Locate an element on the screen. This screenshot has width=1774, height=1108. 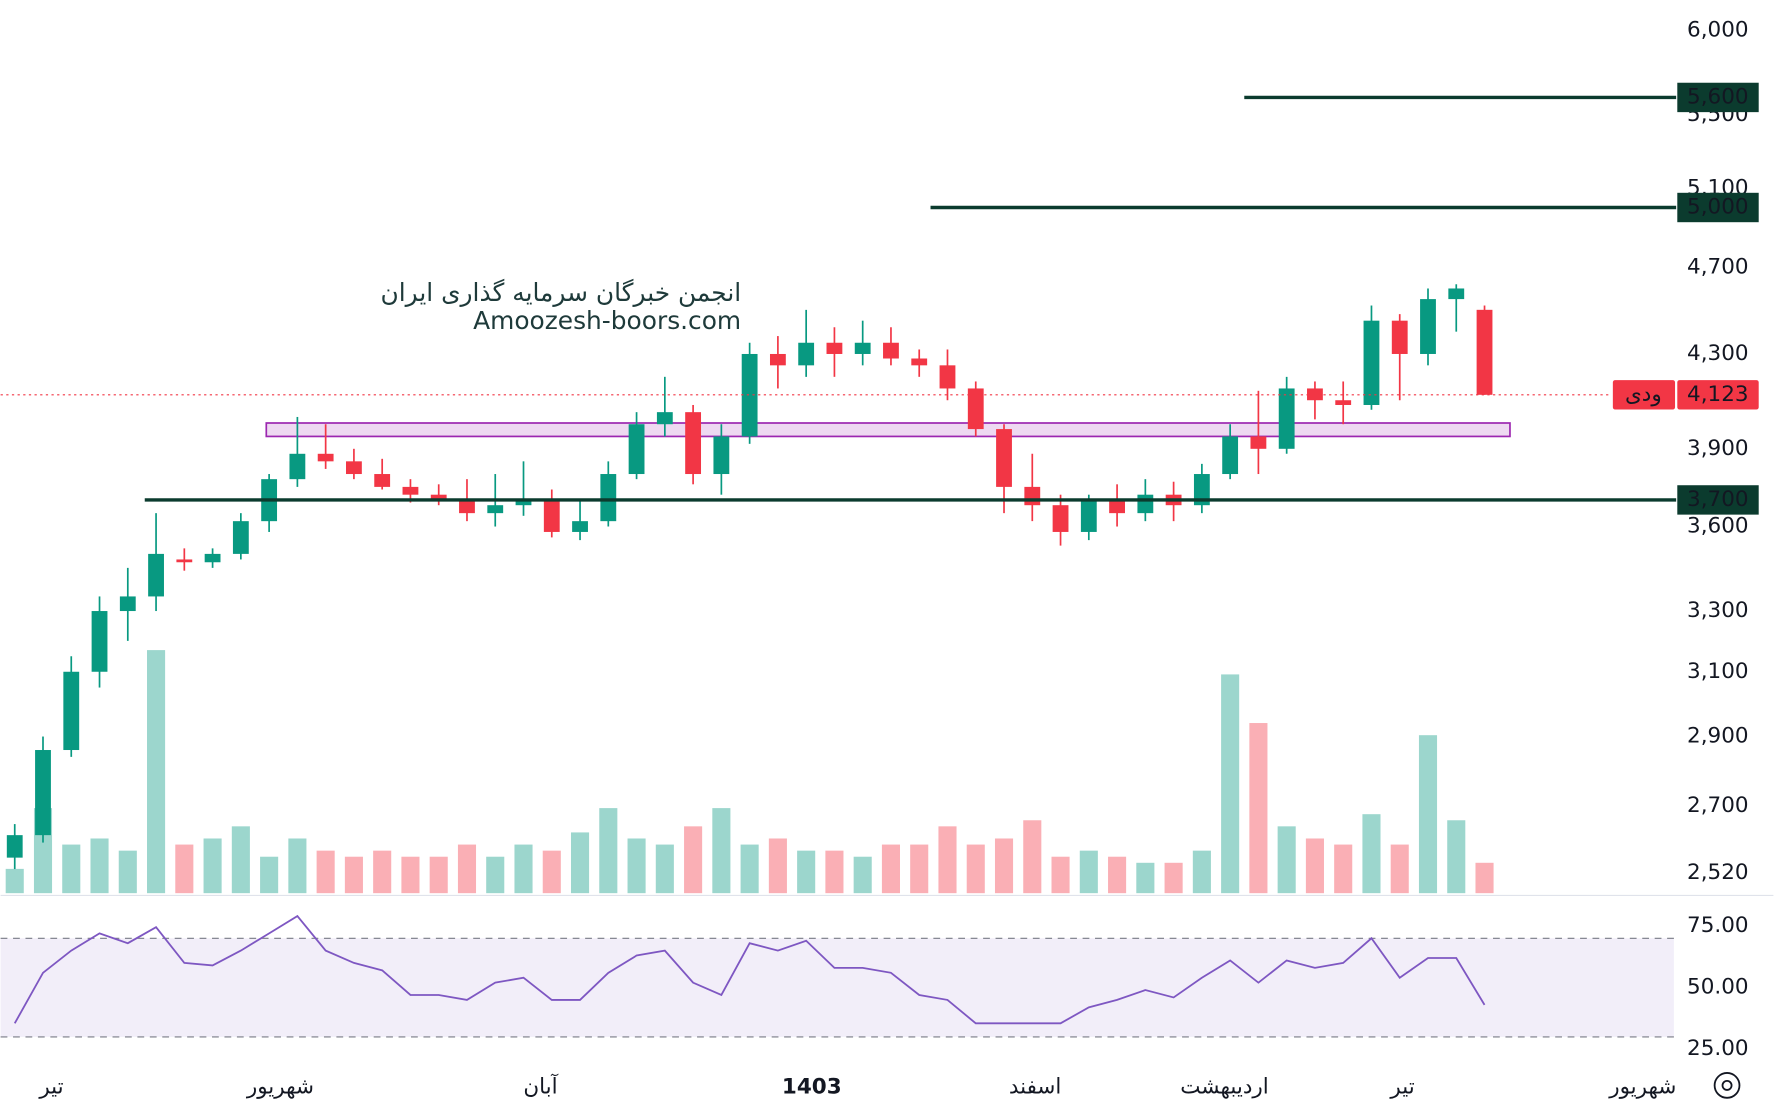
y-tick-label: 2,520 is located at coordinates (1717, 872).